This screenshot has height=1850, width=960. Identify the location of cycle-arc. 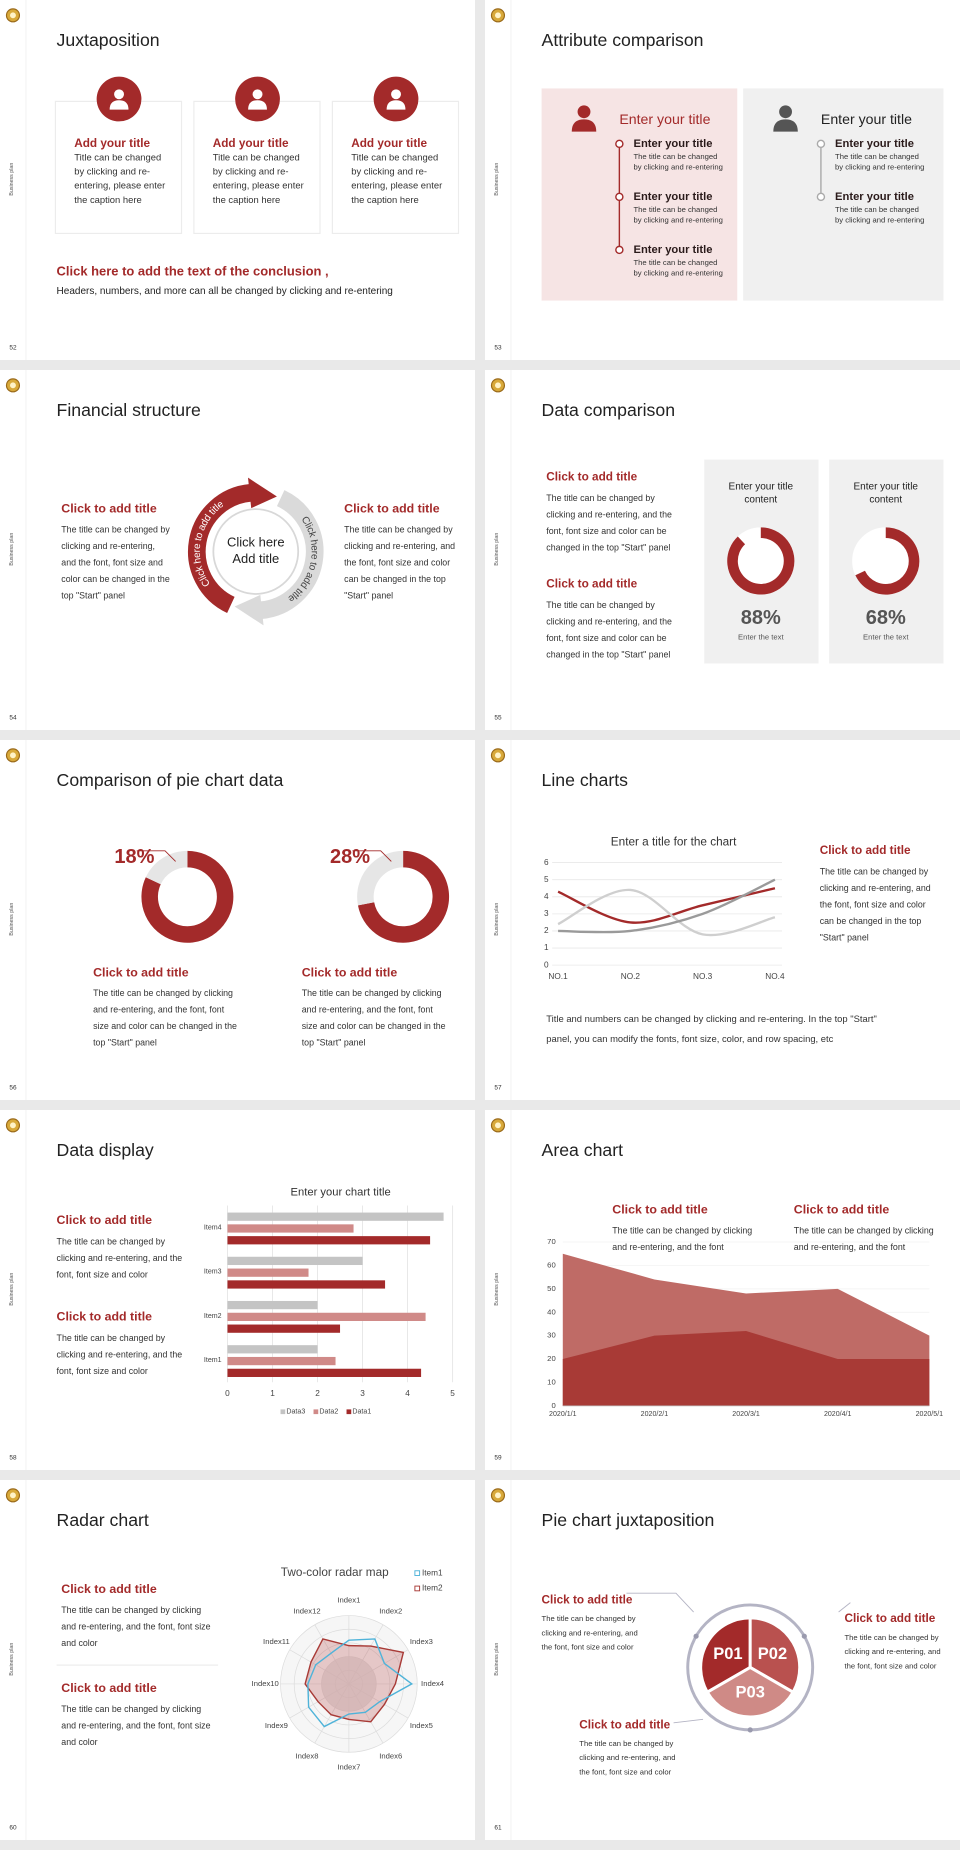
(220, 548).